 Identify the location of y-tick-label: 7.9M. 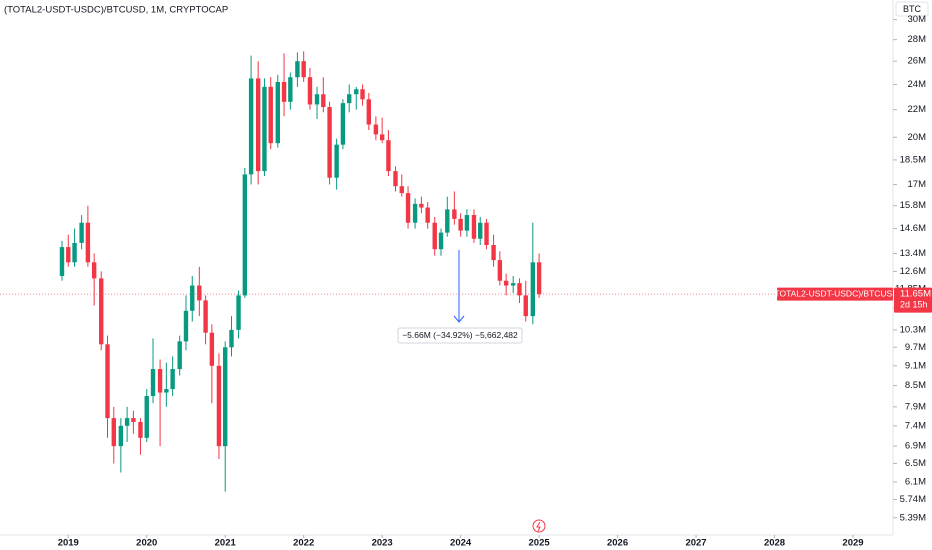
(915, 406).